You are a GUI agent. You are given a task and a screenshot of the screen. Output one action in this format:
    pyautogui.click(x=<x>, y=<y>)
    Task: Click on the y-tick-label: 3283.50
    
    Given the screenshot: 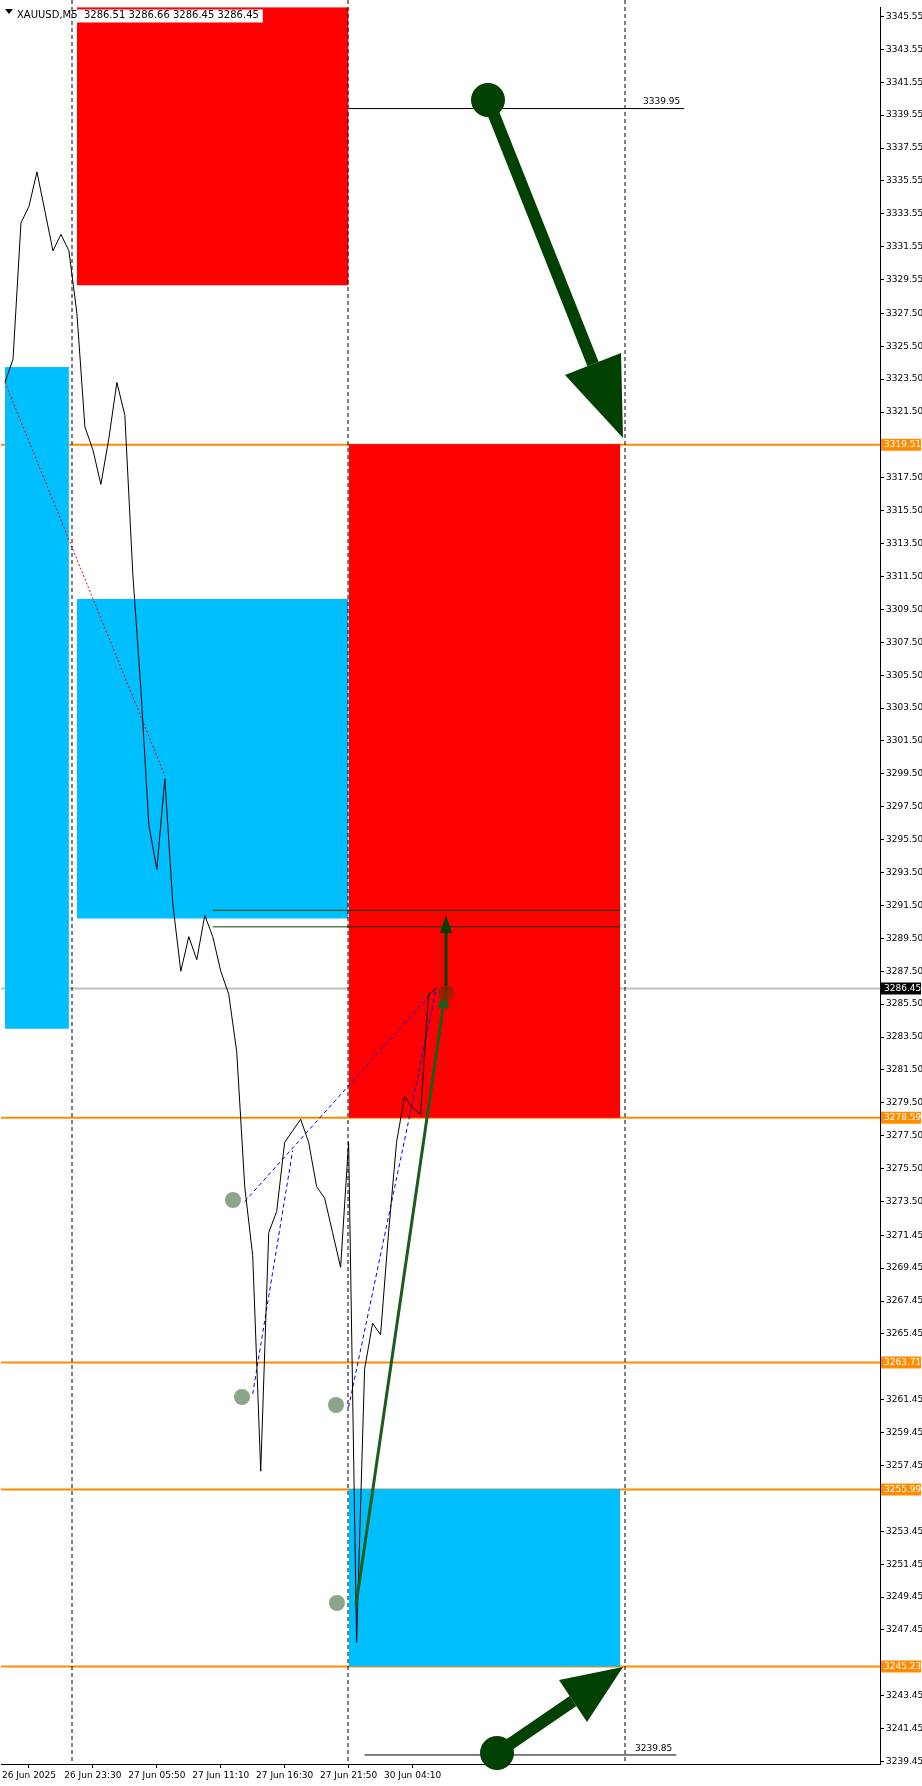 What is the action you would take?
    pyautogui.click(x=904, y=1036)
    